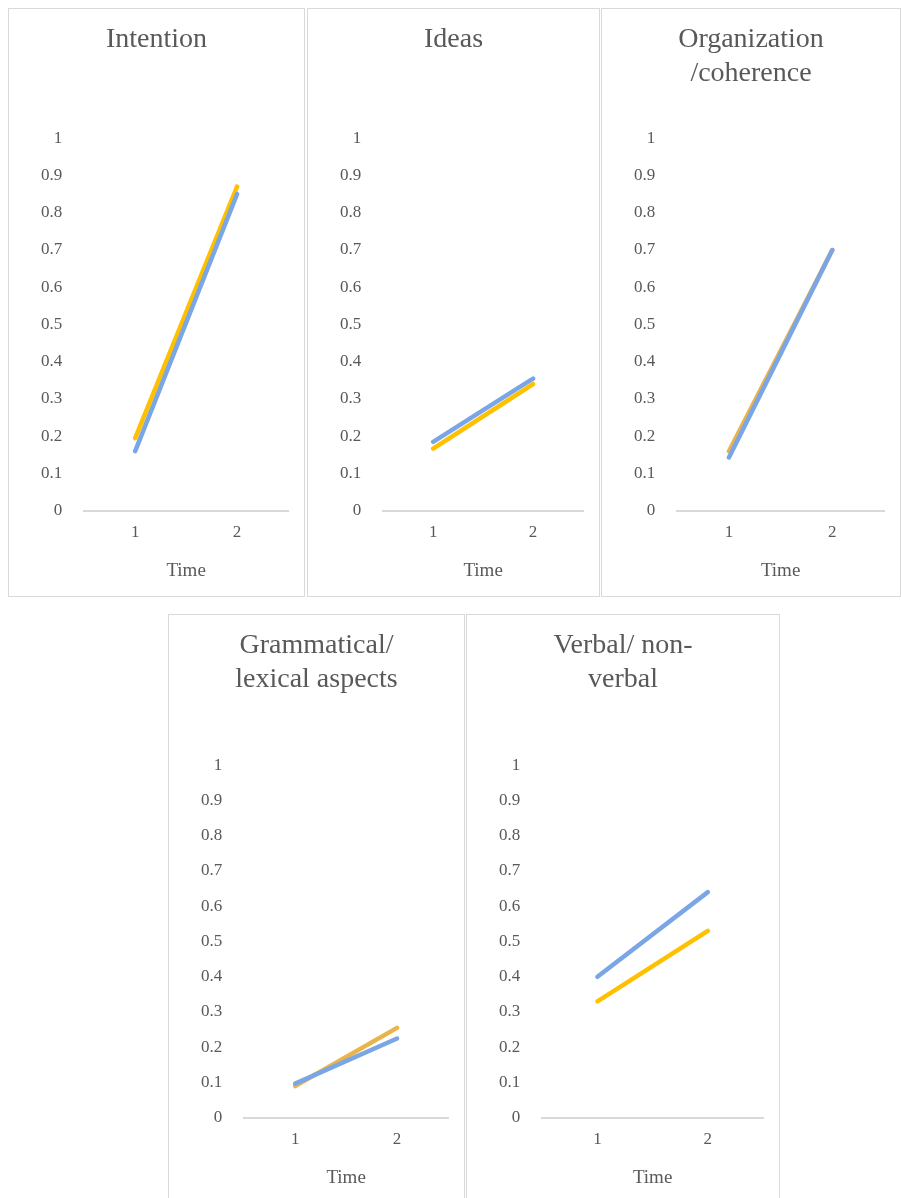 Image resolution: width=901 pixels, height=1198 pixels. I want to click on chart-title: Grammatical/ lexical aspects, so click(316, 661).